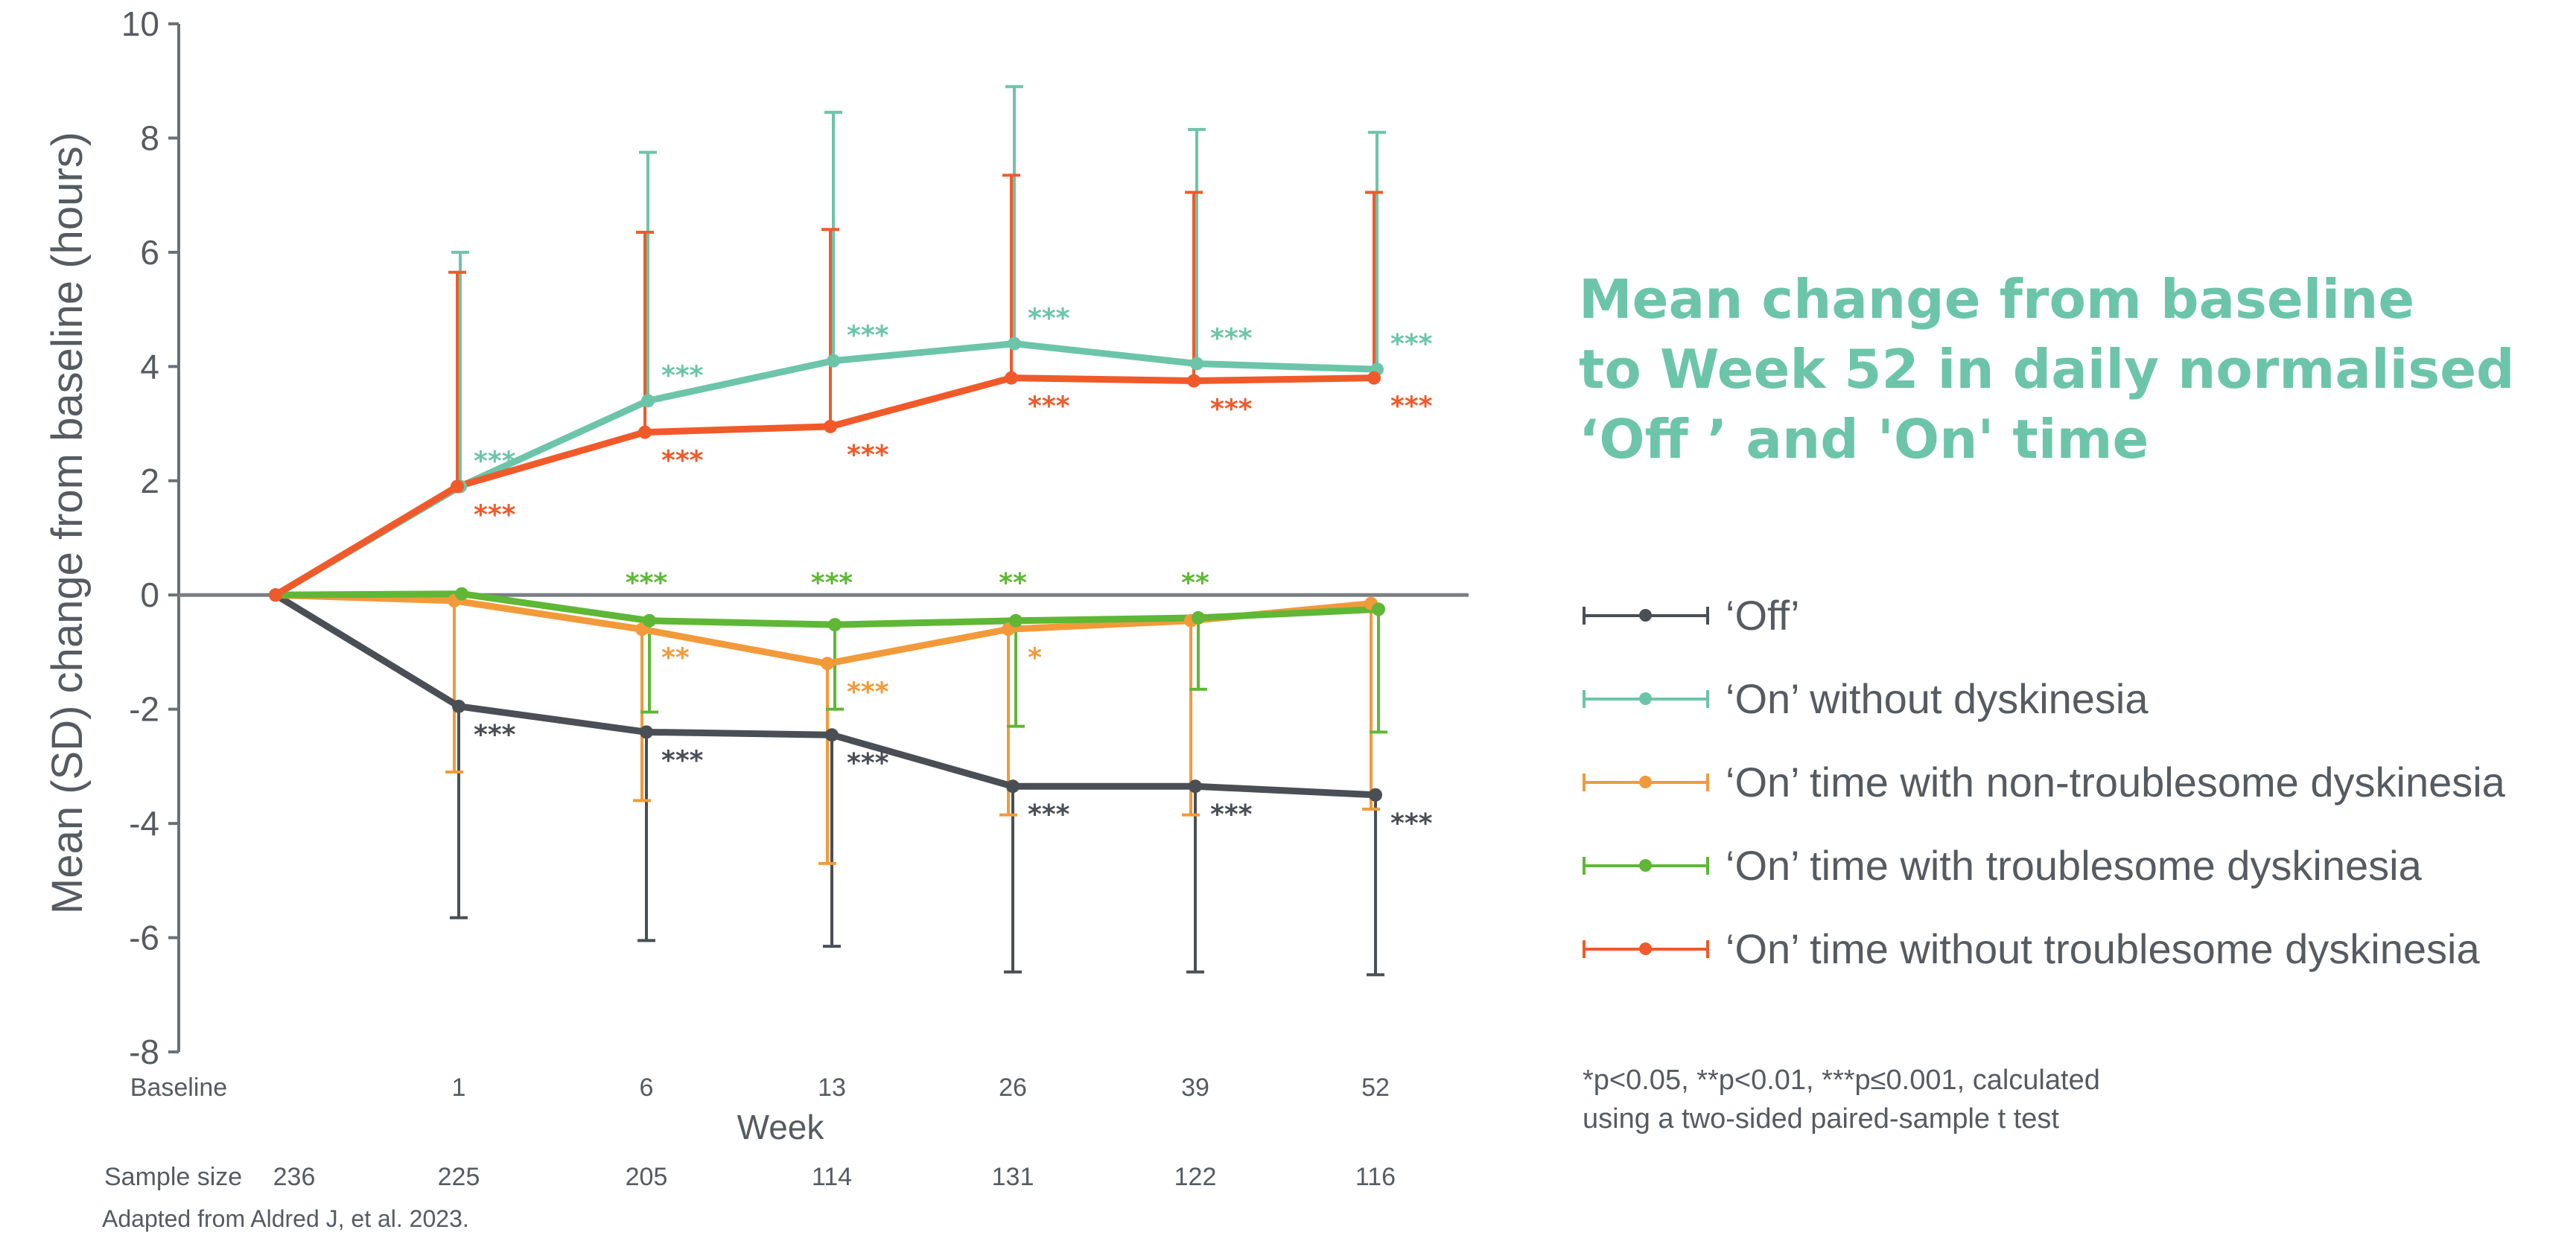  Describe the element at coordinates (1997, 299) in the screenshot. I see `chart-title-line-1: Mean change from baseline` at that location.